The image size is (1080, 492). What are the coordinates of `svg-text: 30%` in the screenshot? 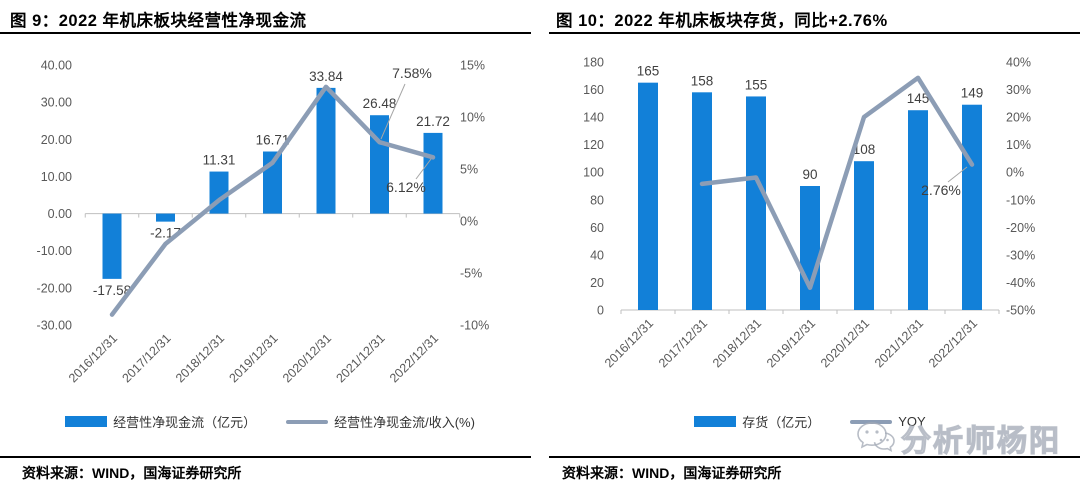 It's located at (1018, 90).